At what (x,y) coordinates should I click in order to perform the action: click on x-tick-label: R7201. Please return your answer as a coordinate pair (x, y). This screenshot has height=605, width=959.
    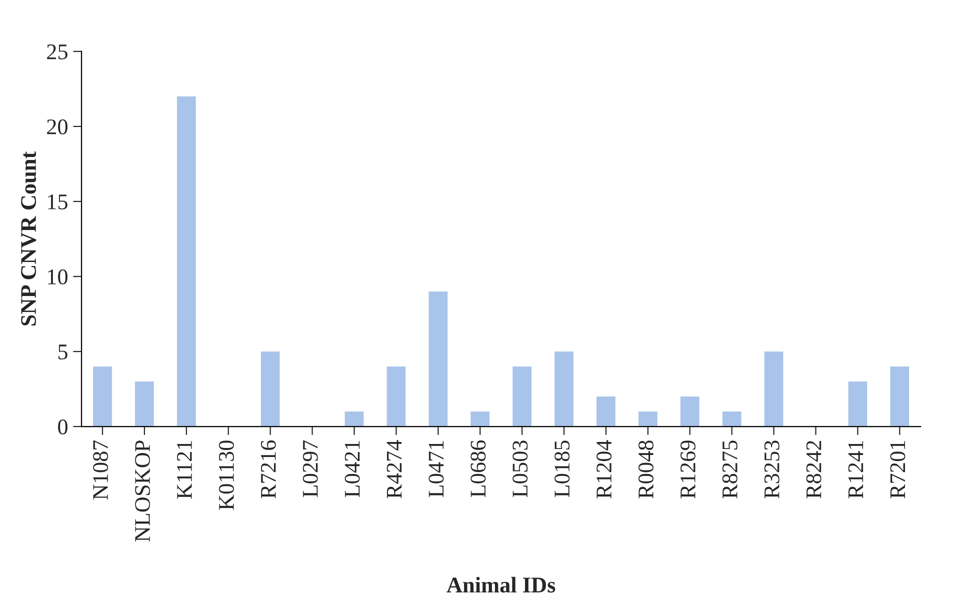
    Looking at the image, I should click on (898, 469).